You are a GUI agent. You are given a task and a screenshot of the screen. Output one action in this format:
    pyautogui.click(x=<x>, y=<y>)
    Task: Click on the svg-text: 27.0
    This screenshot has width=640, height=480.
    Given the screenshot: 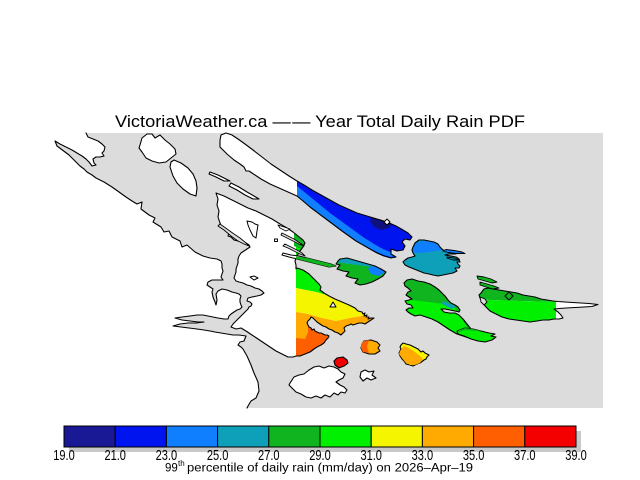 What is the action you would take?
    pyautogui.click(x=269, y=455)
    